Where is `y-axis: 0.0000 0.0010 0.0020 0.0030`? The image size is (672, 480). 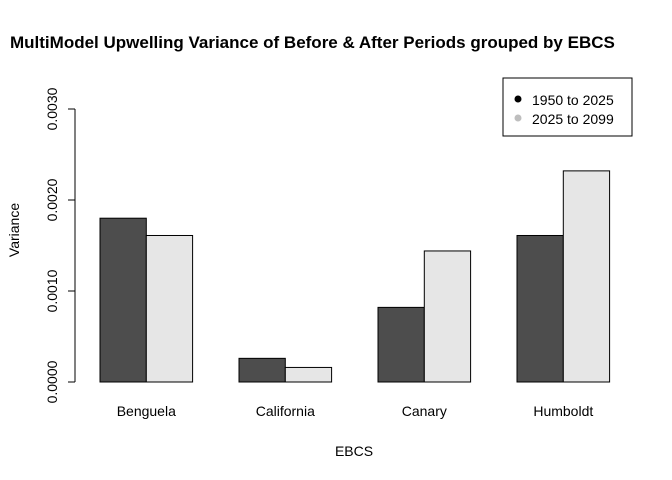
y-axis: 0.0000 0.0010 0.0020 0.0030 is located at coordinates (60, 245).